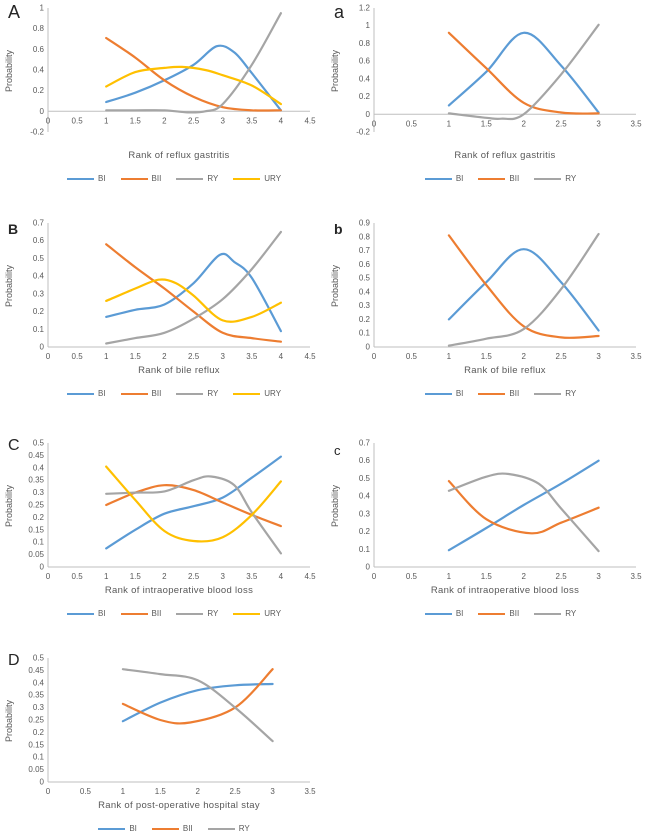  What do you see at coordinates (310, 356) in the screenshot?
I see `x-tick-label: 4.5` at bounding box center [310, 356].